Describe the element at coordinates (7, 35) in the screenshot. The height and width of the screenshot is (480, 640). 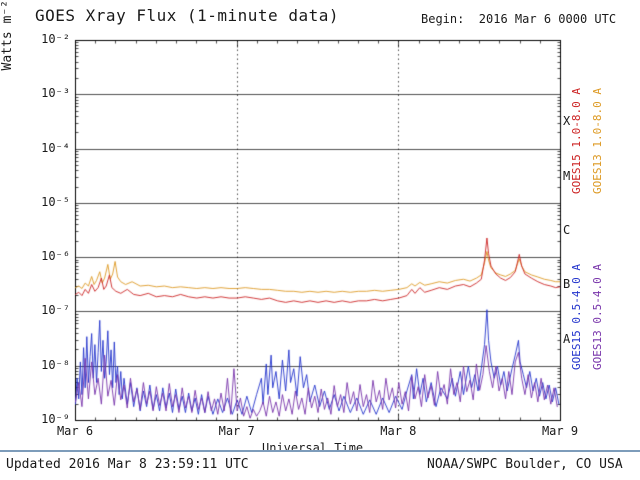
I see `y-axis-title: Watts m⁻²` at that location.